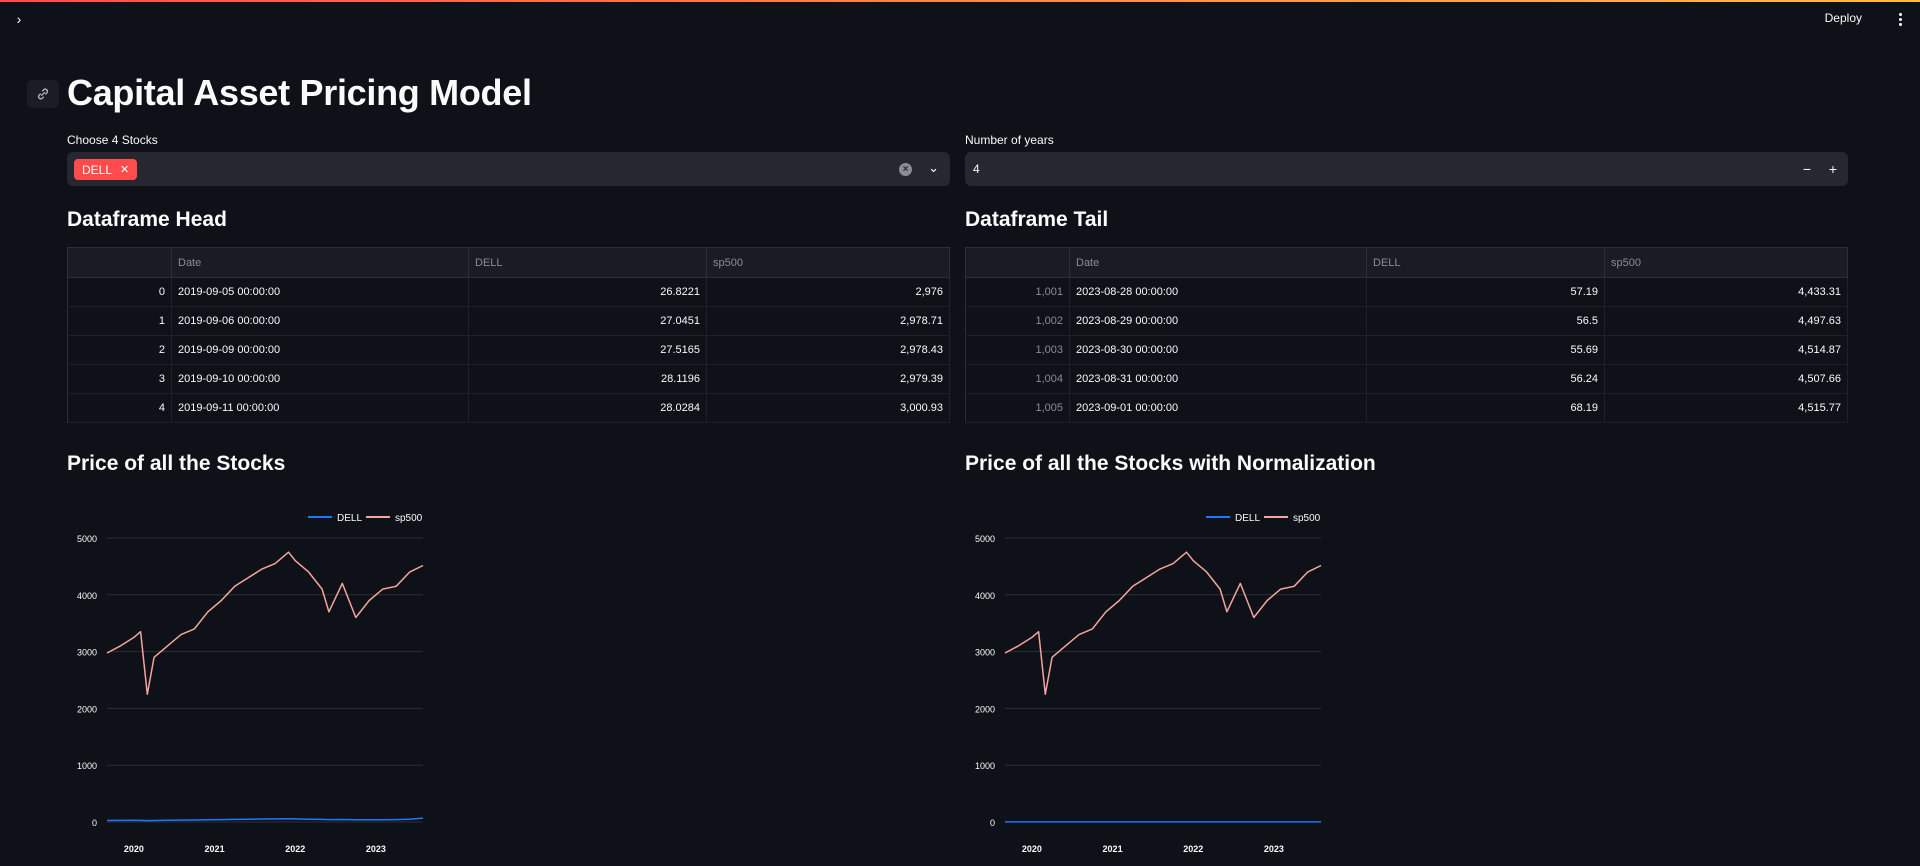 The width and height of the screenshot is (1920, 866). I want to click on years-value: 4, so click(976, 169).